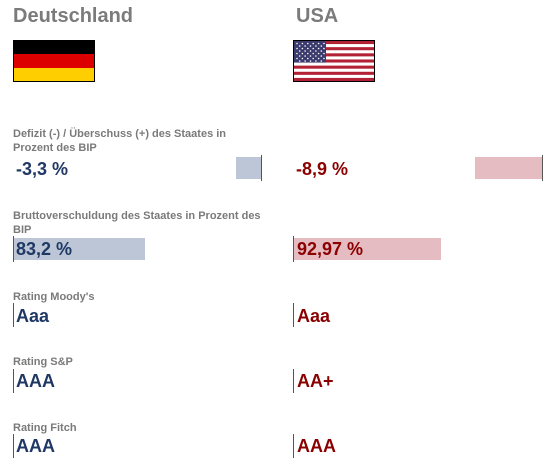  Describe the element at coordinates (315, 381) in the screenshot. I see `sp-rating-usa: AA+` at that location.